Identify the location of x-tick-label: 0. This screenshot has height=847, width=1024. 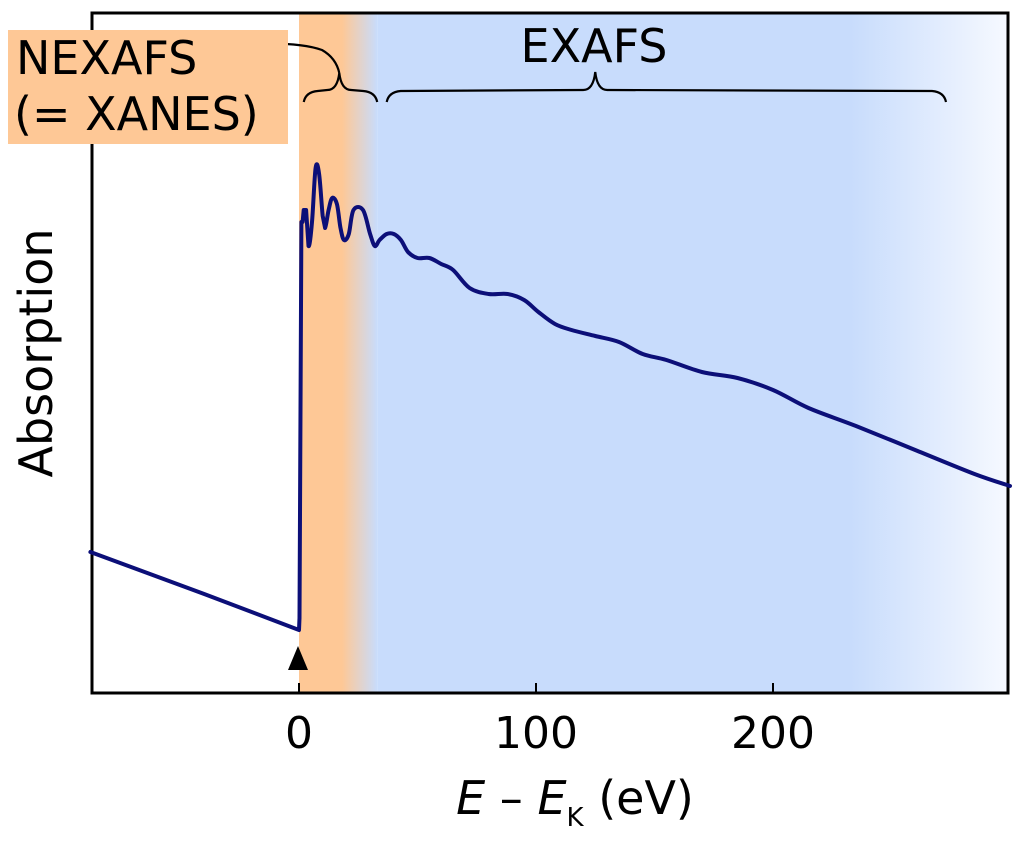
(299, 733).